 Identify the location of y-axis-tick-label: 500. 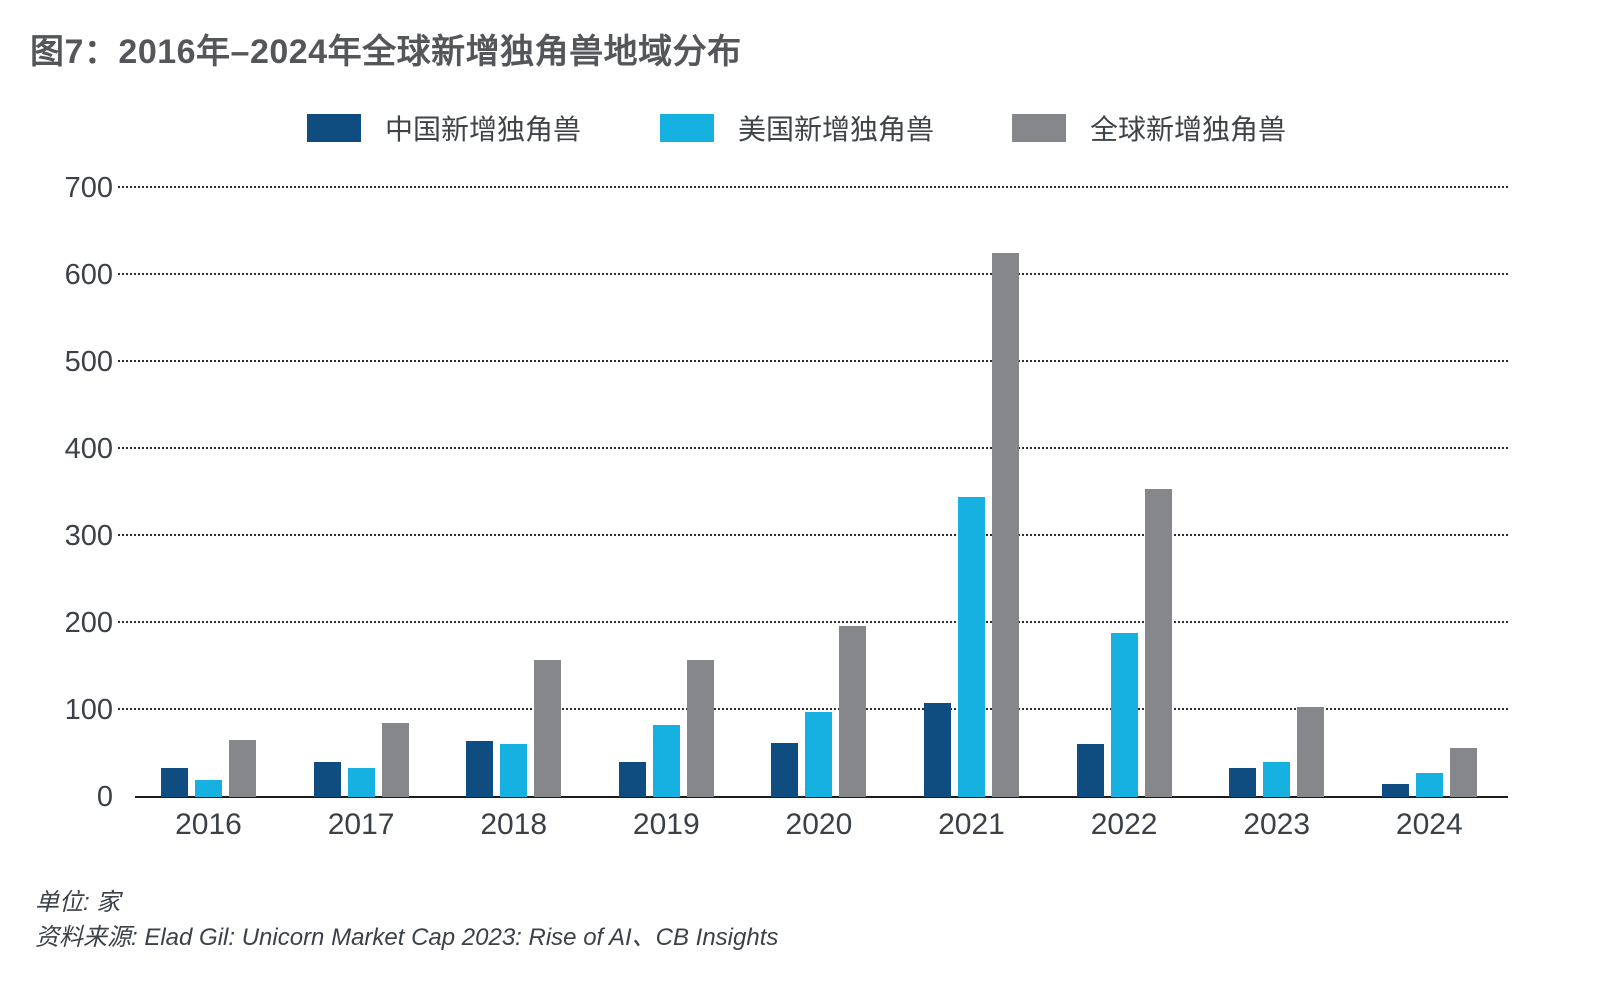
(88, 362).